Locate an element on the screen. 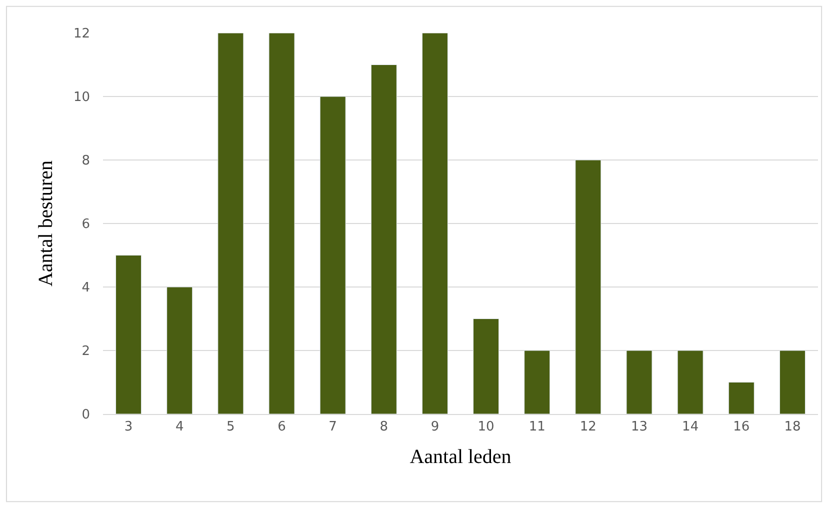 The width and height of the screenshot is (825, 505). y-tick-label: 12 is located at coordinates (81, 34).